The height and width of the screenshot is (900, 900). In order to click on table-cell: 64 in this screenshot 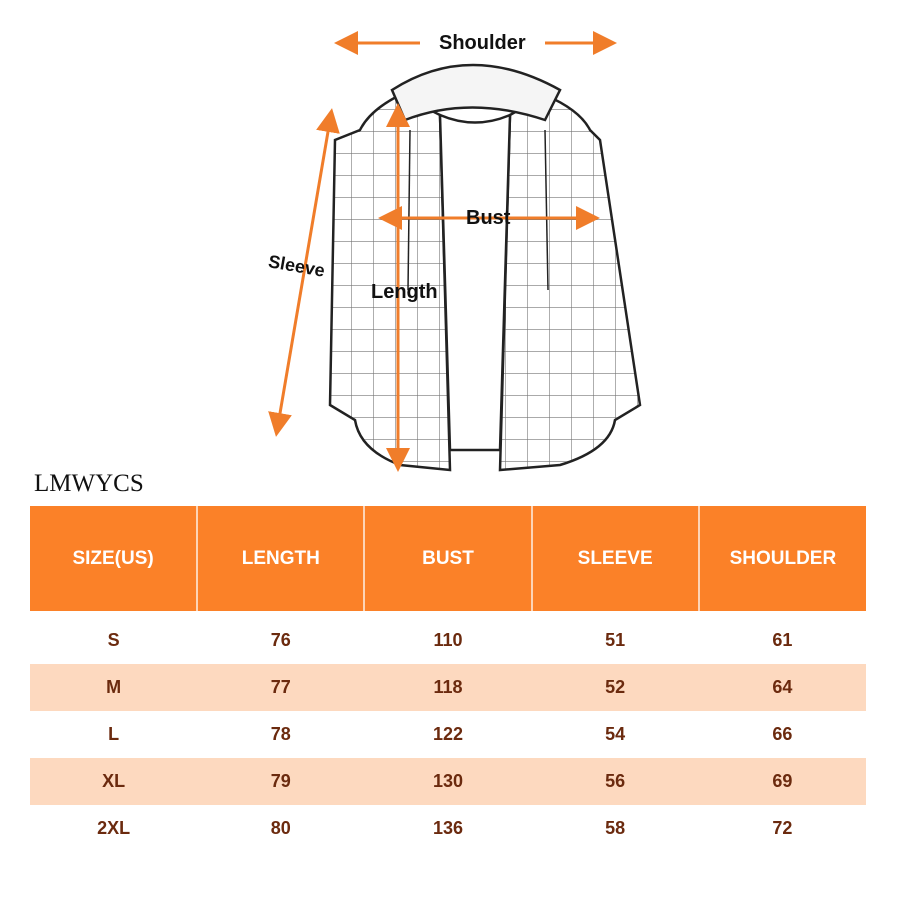, I will do `click(782, 687)`.